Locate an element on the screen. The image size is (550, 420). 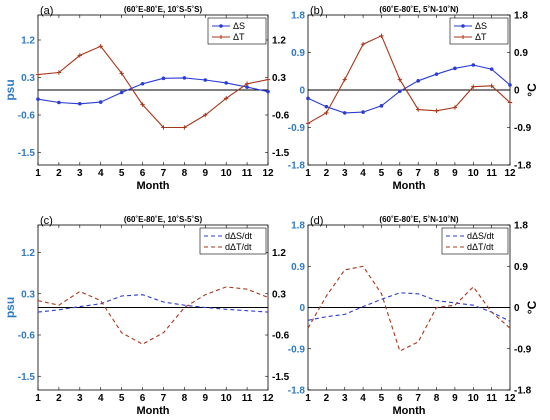
y-tick-label-right: 1.8 is located at coordinates (521, 16).